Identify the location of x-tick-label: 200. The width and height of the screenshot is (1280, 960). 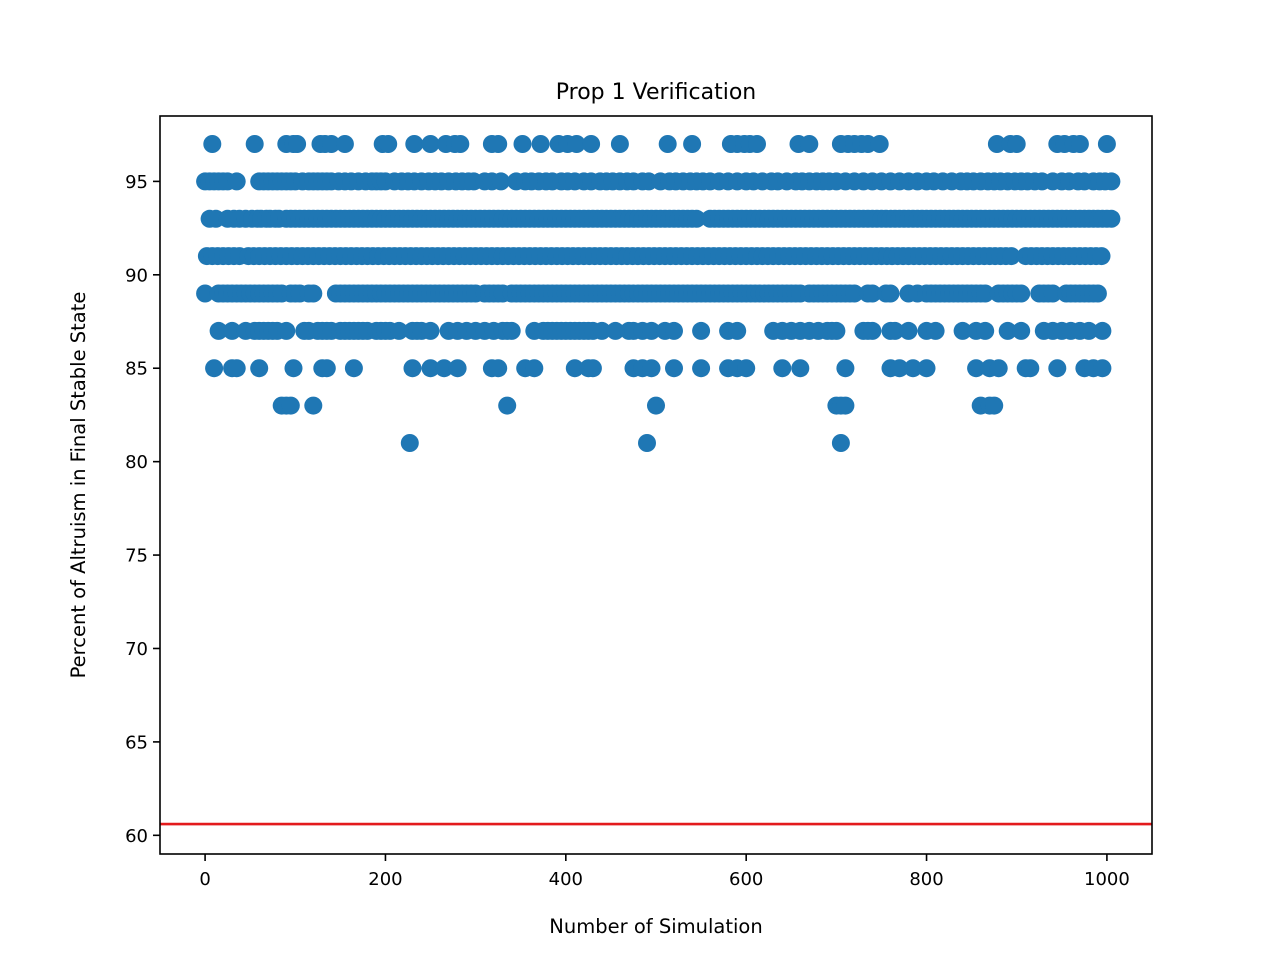
(385, 879).